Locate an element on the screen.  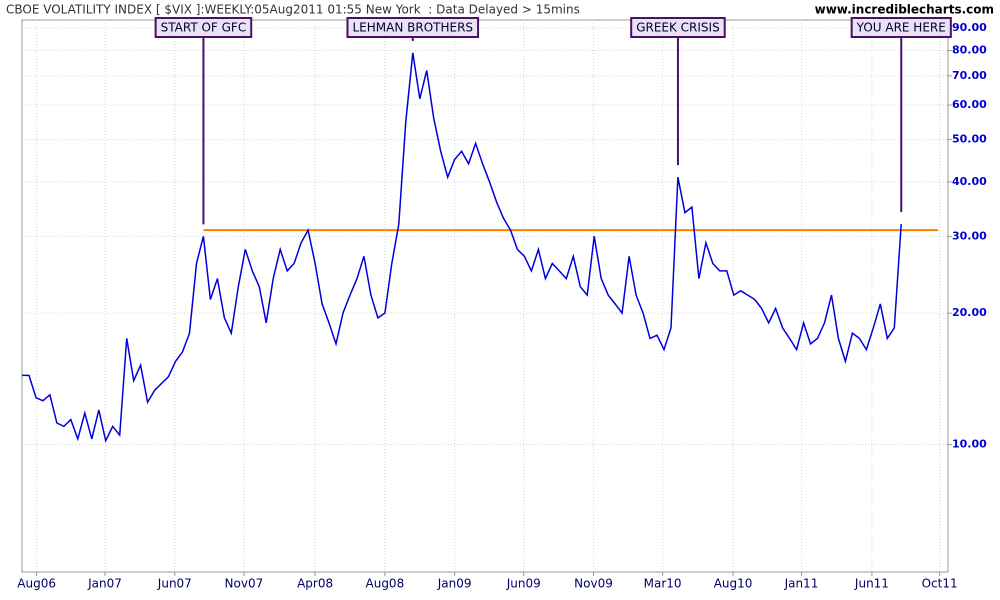
y-tick-label: 70.00 is located at coordinates (969, 75).